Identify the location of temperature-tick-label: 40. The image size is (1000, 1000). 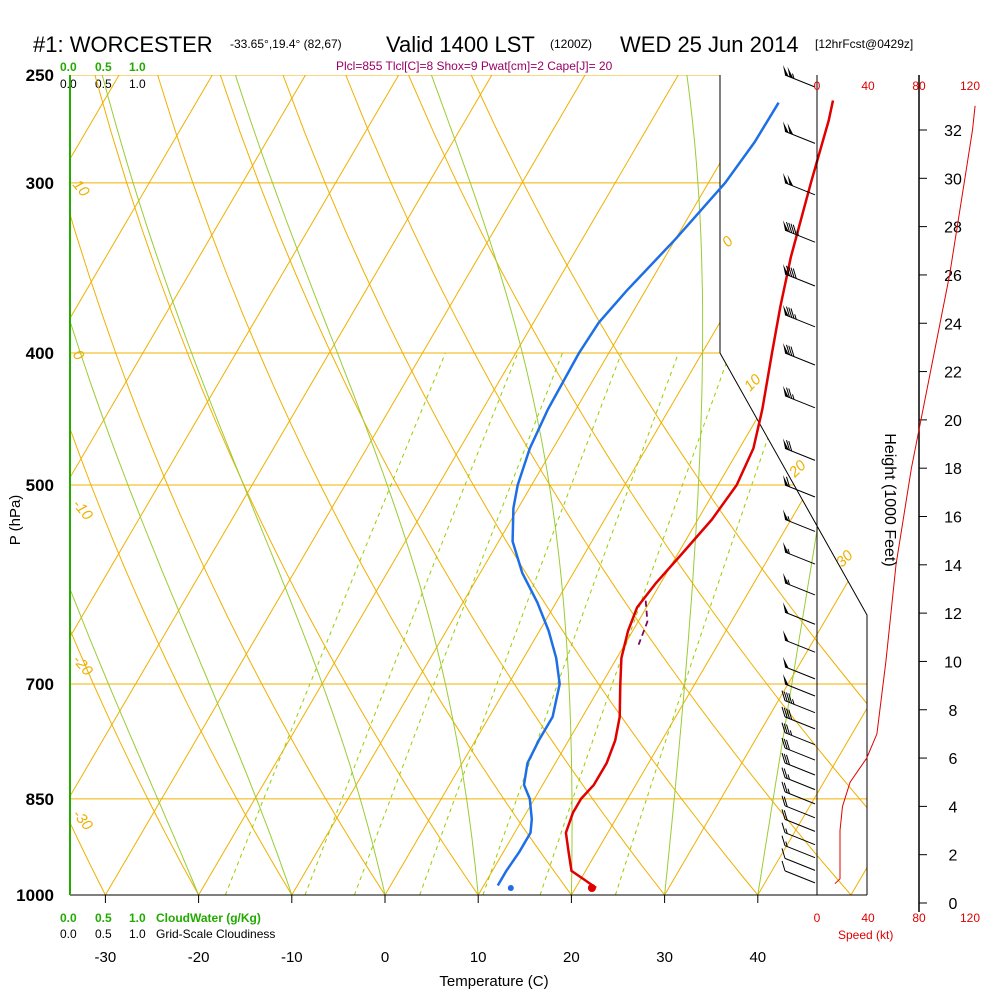
(757, 957).